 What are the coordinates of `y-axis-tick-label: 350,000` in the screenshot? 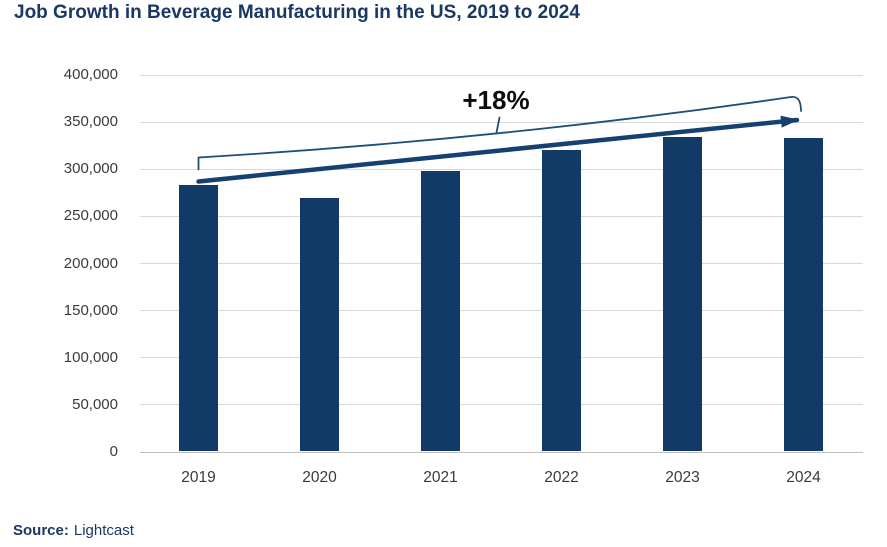 It's located at (90, 122).